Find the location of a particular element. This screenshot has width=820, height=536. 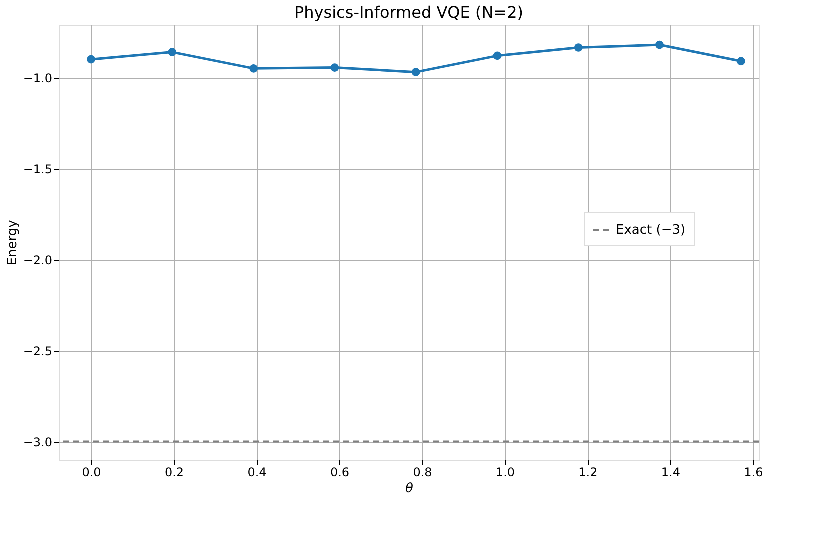

x-tick-label: 0.4 is located at coordinates (257, 473).